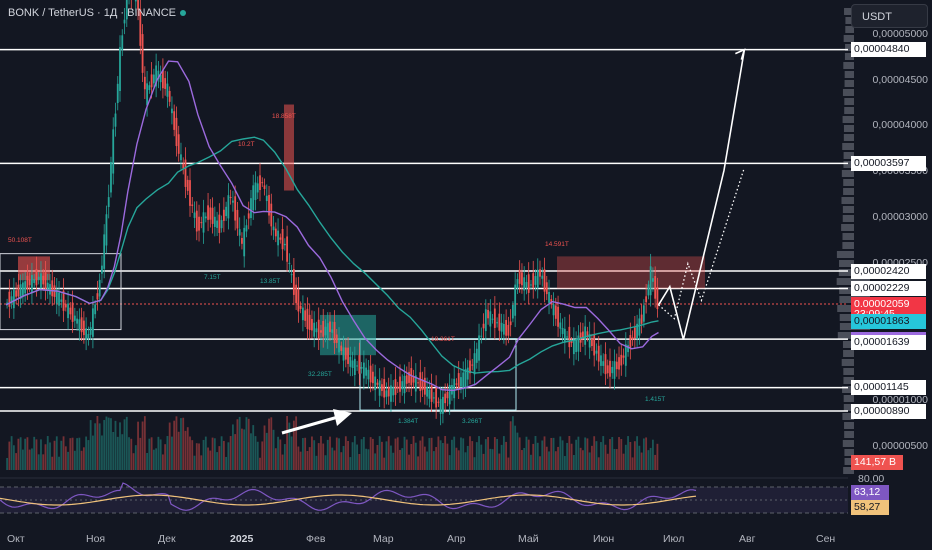 Image resolution: width=932 pixels, height=550 pixels. Describe the element at coordinates (888, 411) in the screenshot. I see `price-label-l890: 0,00000890` at that location.